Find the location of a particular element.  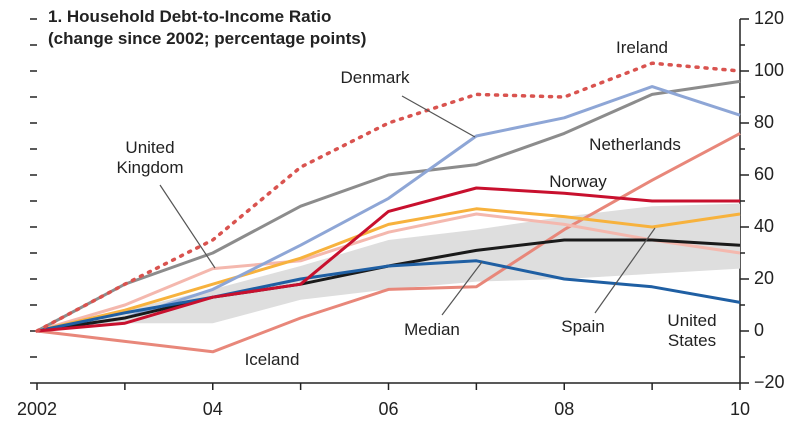

x-tick-label: 04 is located at coordinates (213, 409).